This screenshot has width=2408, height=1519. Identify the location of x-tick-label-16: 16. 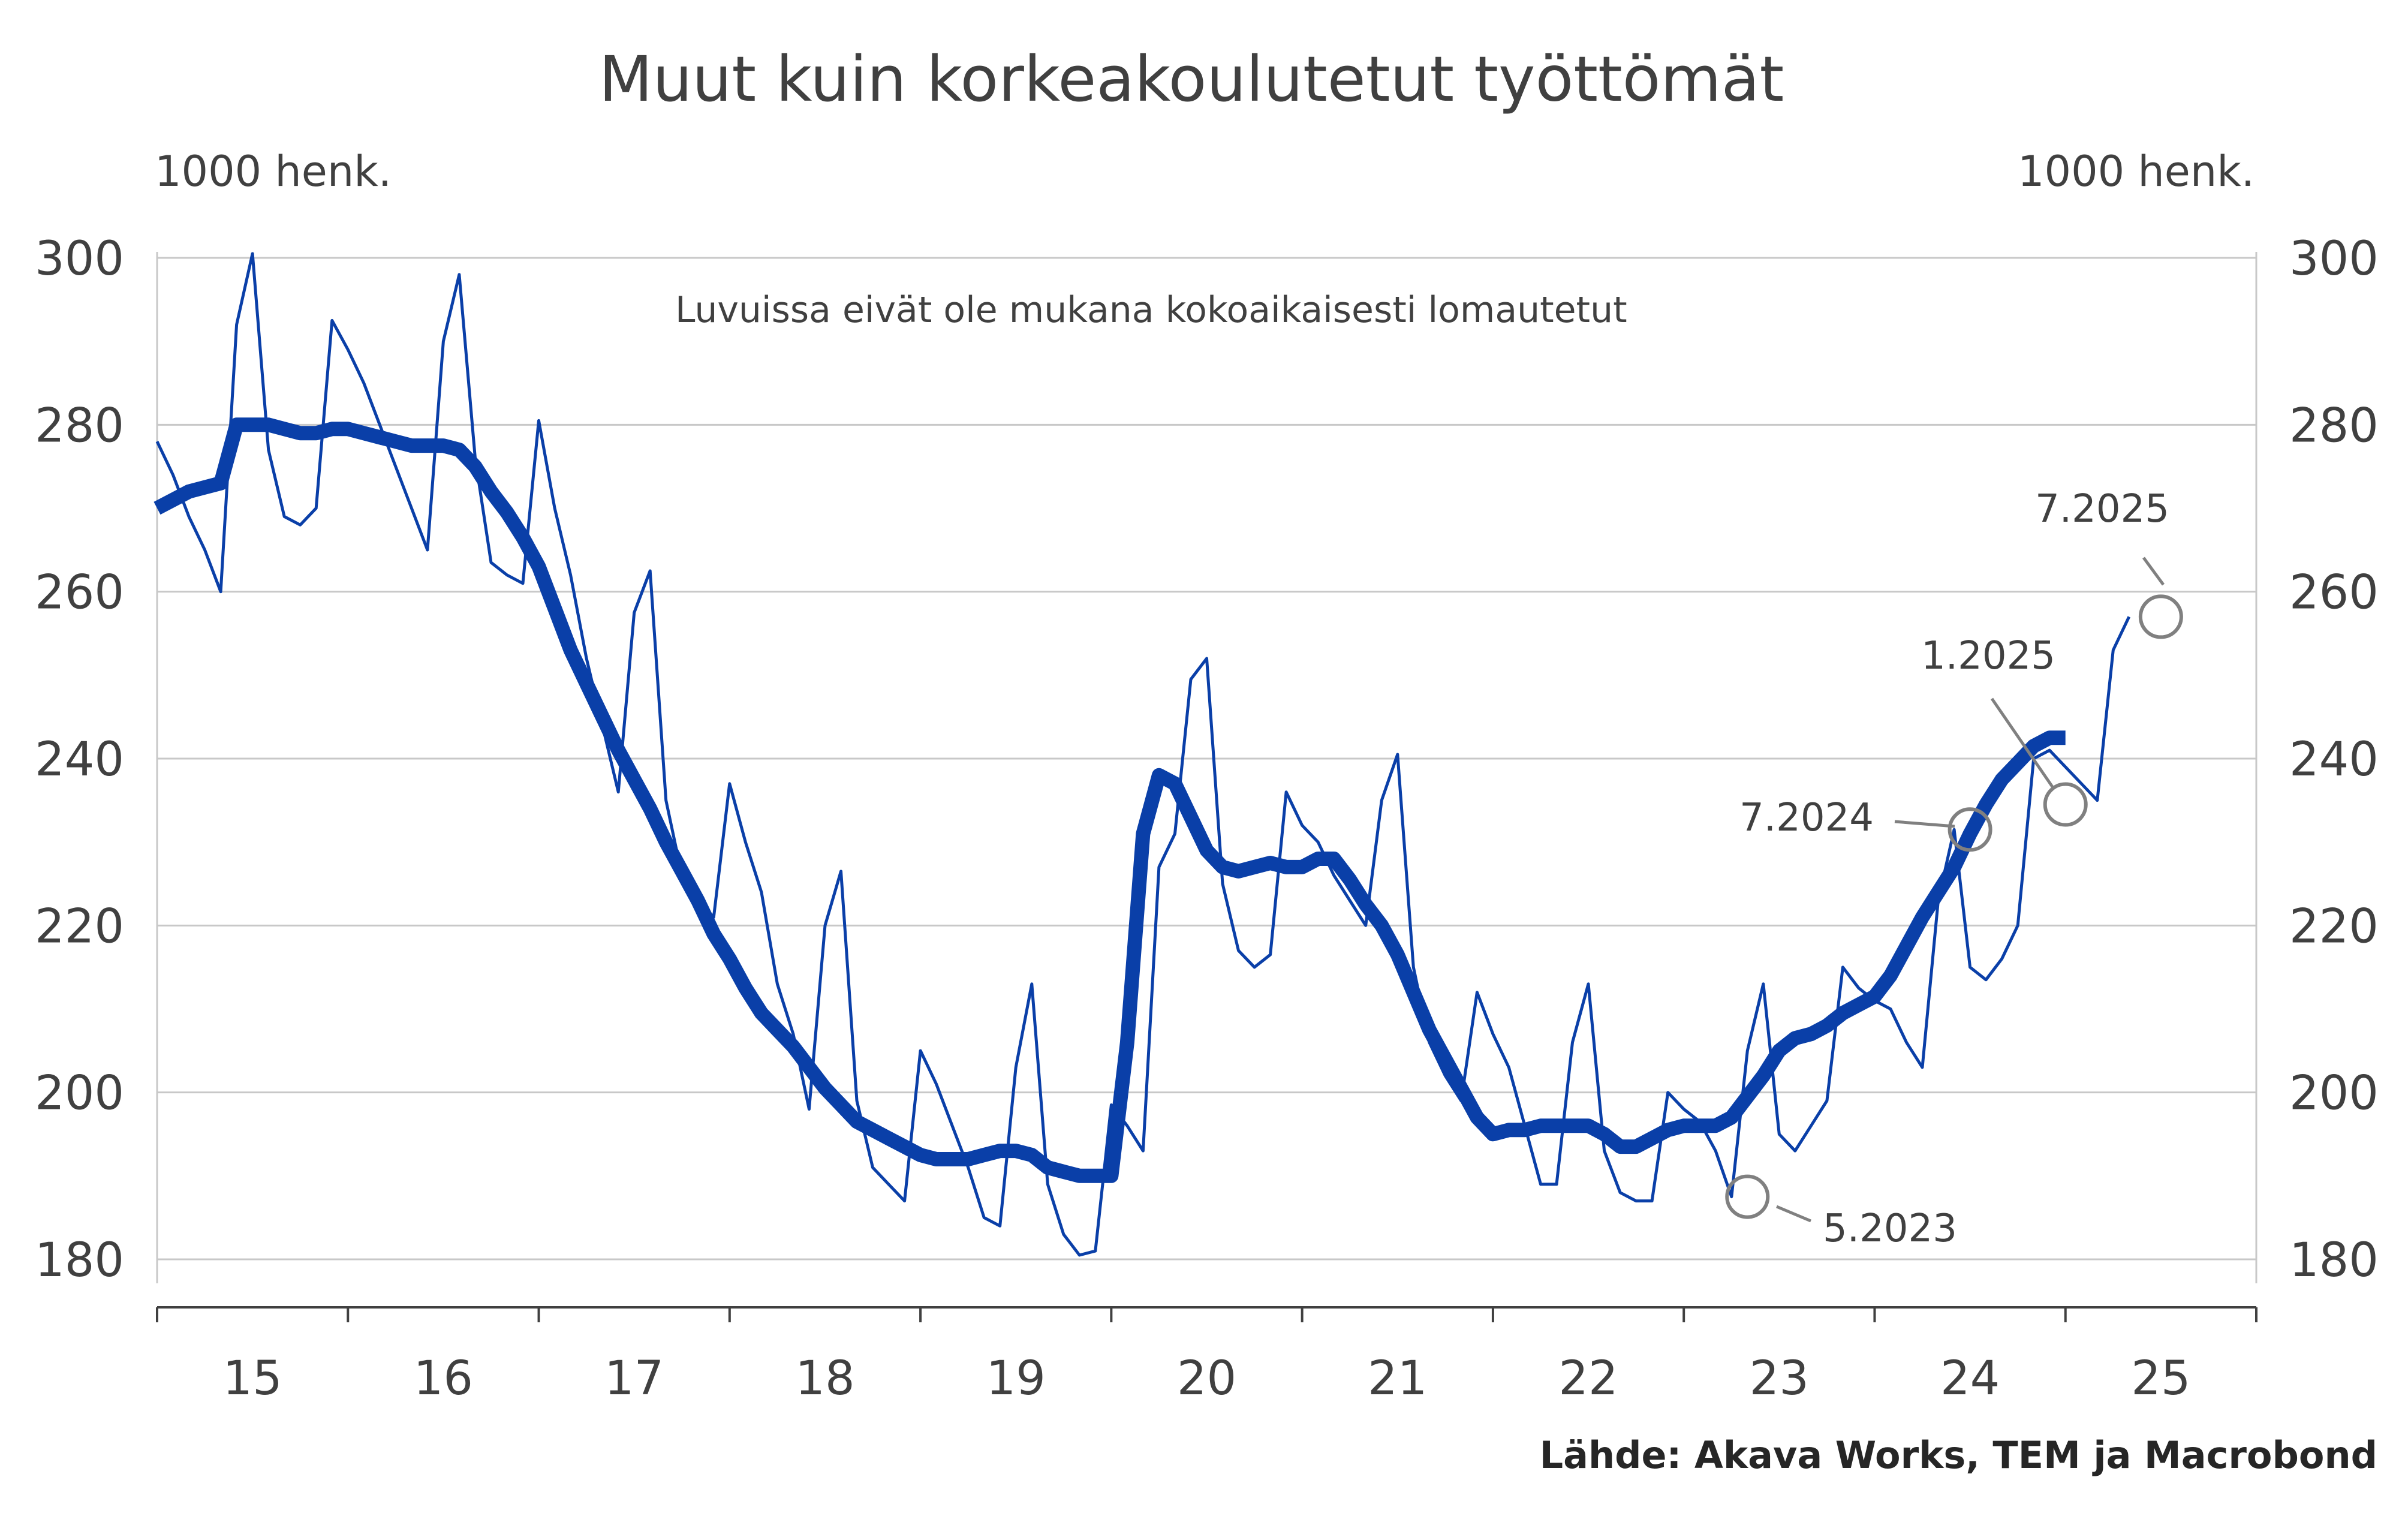
(443, 1379).